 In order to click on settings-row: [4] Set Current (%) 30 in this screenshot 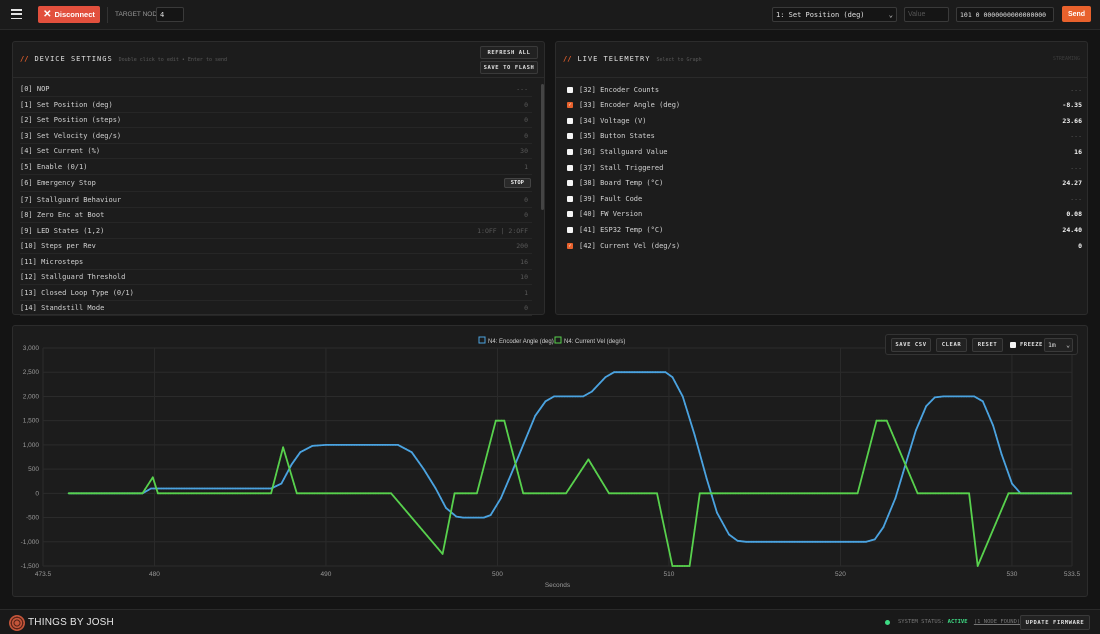, I will do `click(276, 151)`.